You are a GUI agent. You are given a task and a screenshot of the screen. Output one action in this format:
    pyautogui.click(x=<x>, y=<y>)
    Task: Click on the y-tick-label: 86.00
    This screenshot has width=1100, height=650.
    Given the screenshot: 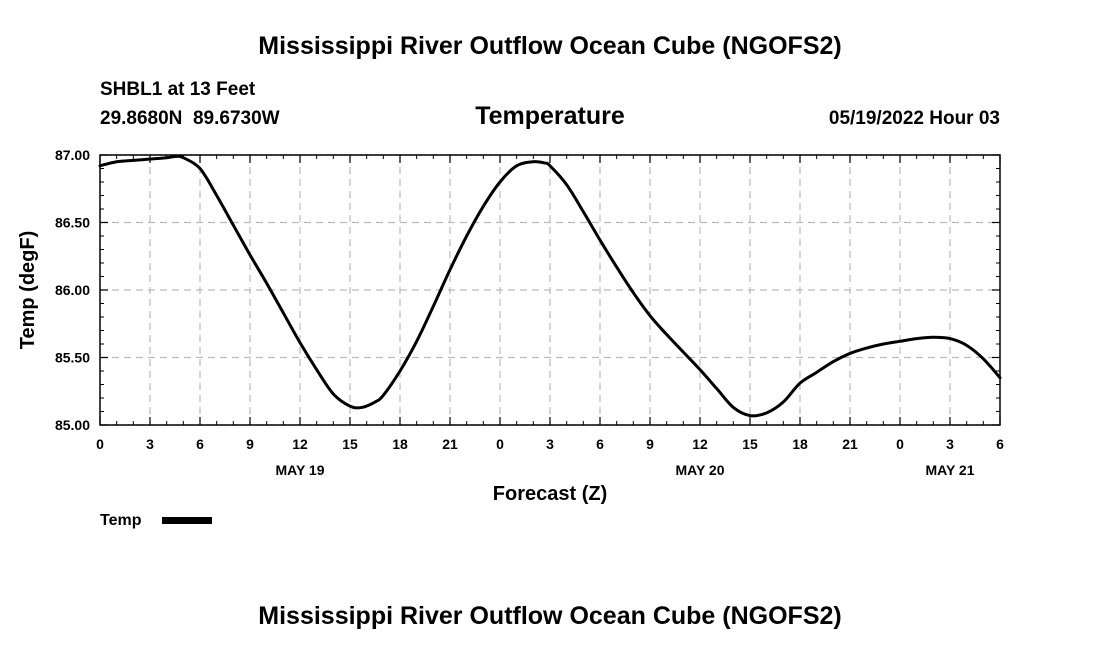 What is the action you would take?
    pyautogui.click(x=72, y=290)
    